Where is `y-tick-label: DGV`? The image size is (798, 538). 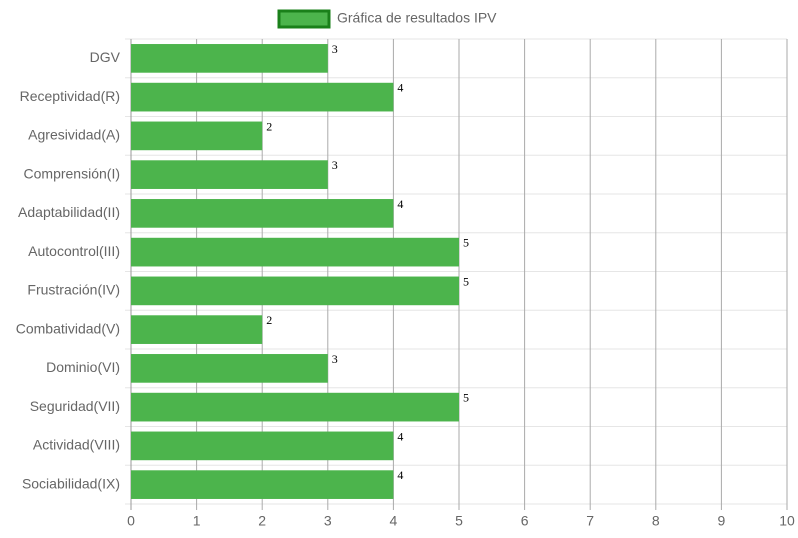
y-tick-label: DGV is located at coordinates (105, 57).